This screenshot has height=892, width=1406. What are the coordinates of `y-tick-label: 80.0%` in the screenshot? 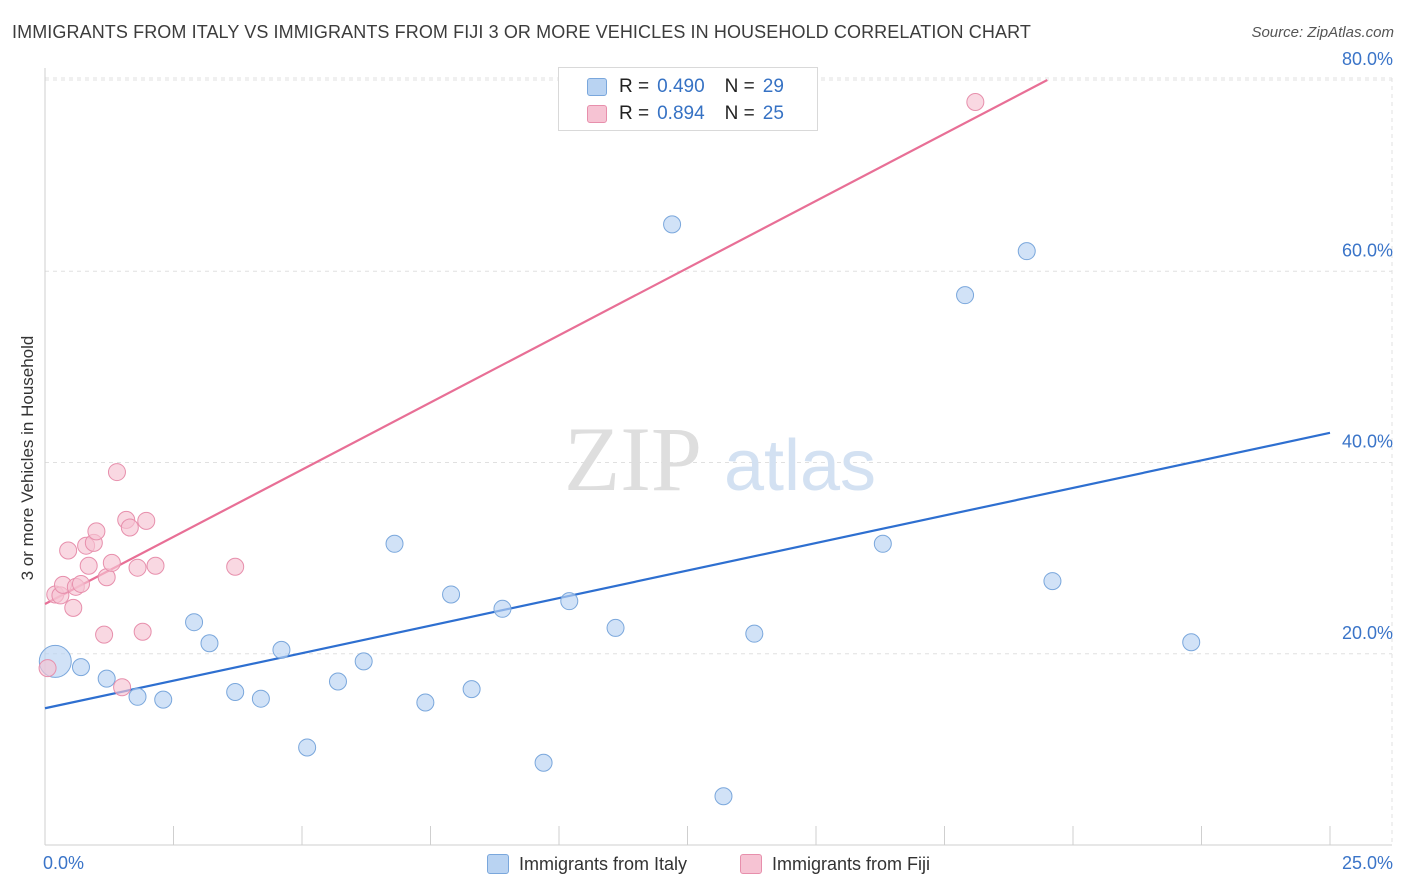 It's located at (1367, 59).